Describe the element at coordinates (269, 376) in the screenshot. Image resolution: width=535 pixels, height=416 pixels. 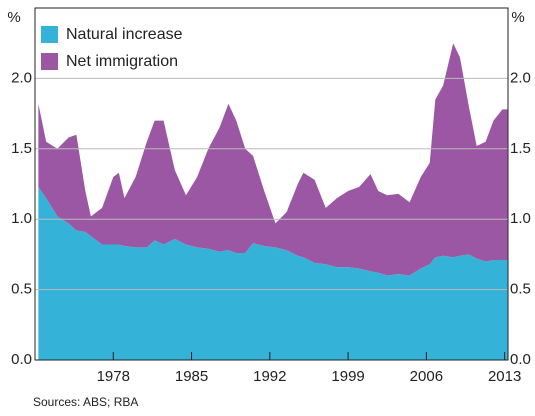
I see `x-tick-label: 1992` at that location.